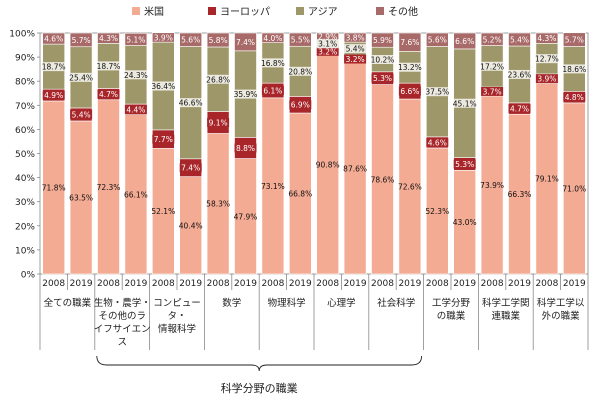  I want to click on value-label: 4.8%, so click(574, 97).